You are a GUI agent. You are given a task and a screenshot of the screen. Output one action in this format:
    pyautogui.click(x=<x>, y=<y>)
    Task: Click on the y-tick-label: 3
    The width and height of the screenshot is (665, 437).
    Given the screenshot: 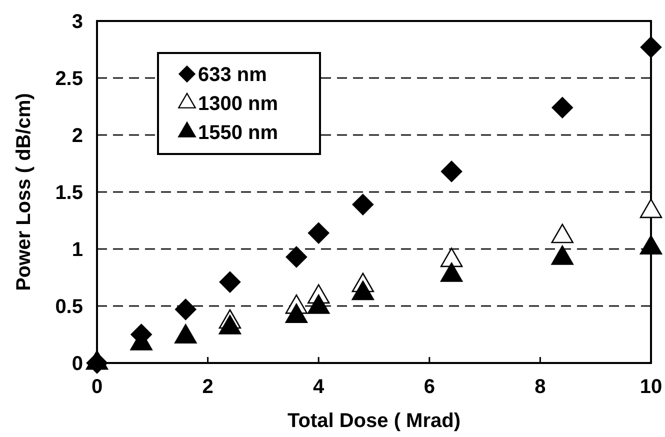 What is the action you would take?
    pyautogui.click(x=77, y=22)
    